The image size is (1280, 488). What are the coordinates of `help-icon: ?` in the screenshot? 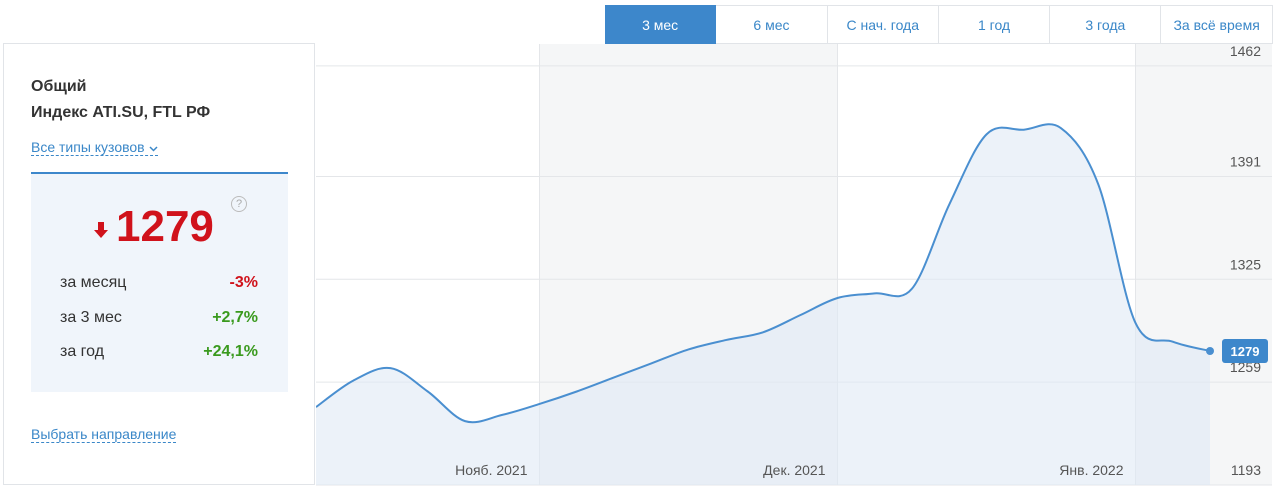 It's located at (239, 204).